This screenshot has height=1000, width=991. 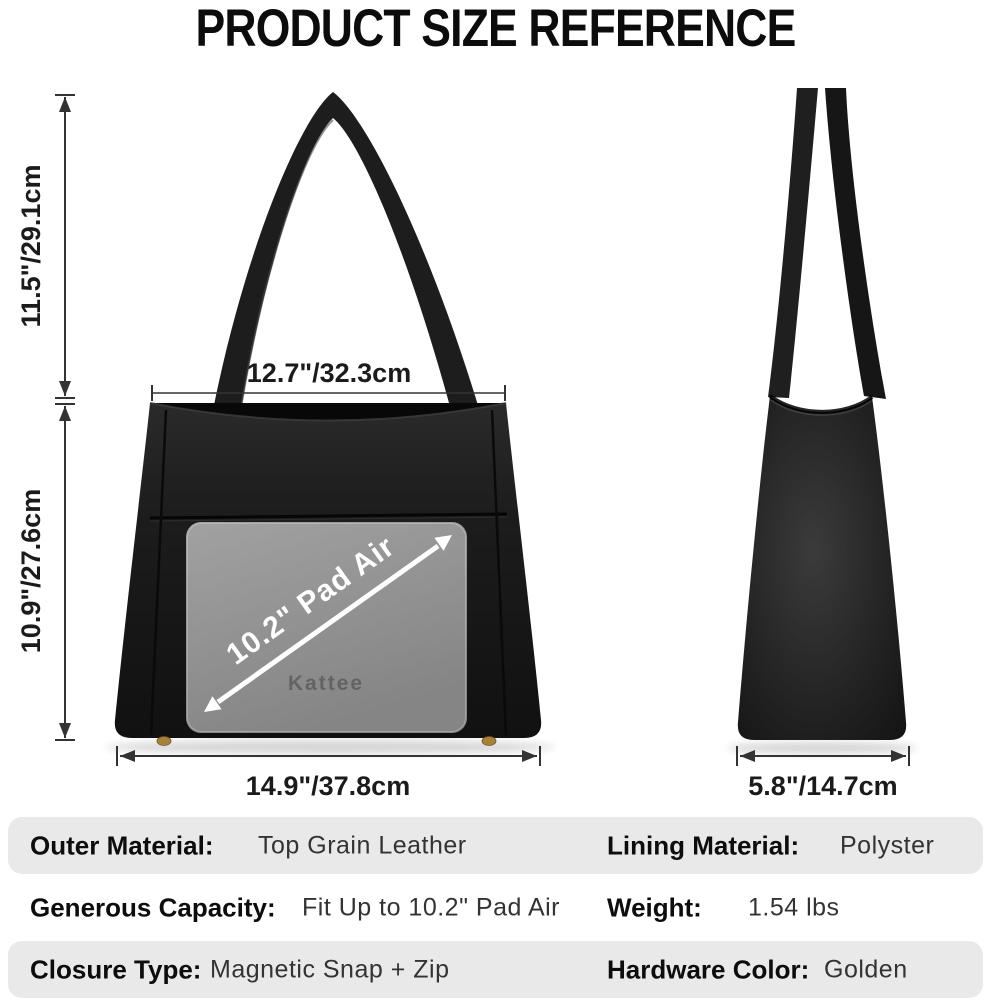 What do you see at coordinates (330, 969) in the screenshot?
I see `closure-type-value: Magnetic Snap + Zip` at bounding box center [330, 969].